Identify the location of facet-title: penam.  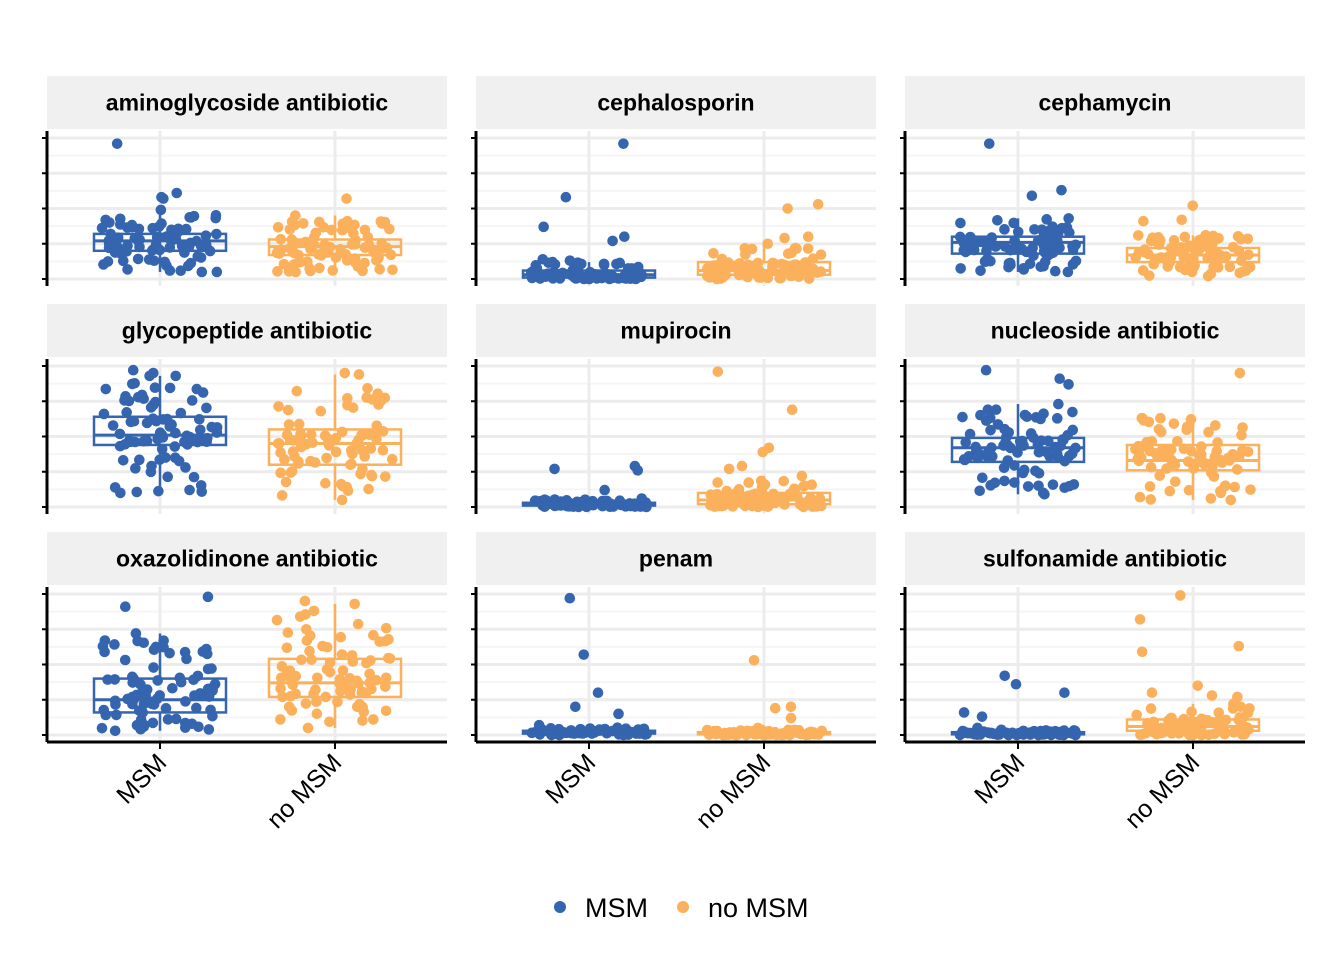
(676, 559).